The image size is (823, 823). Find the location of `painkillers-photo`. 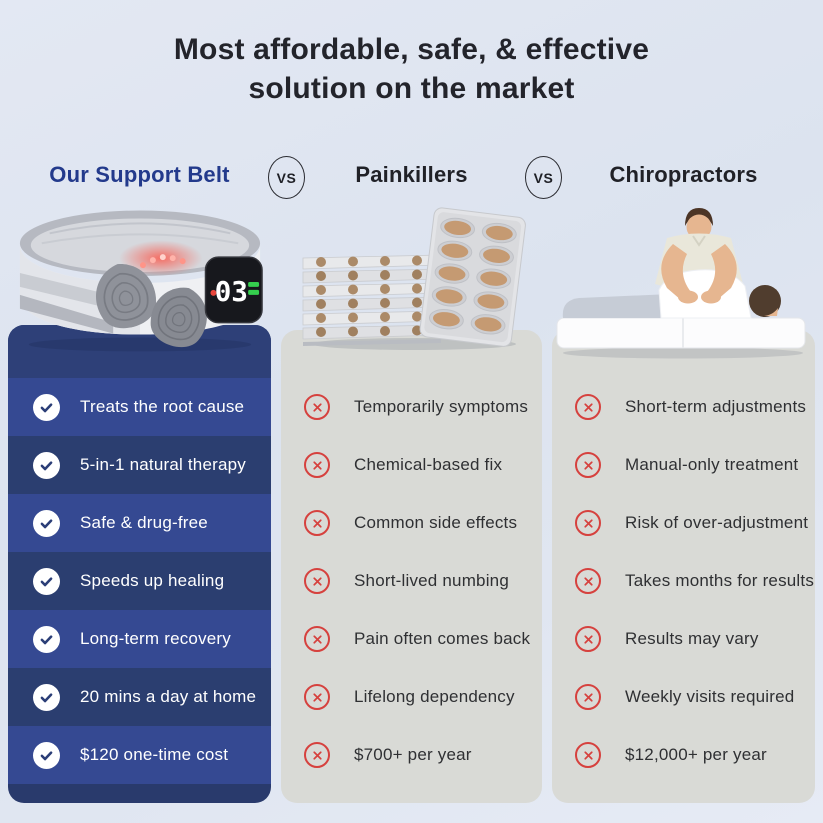

painkillers-photo is located at coordinates (414, 279).